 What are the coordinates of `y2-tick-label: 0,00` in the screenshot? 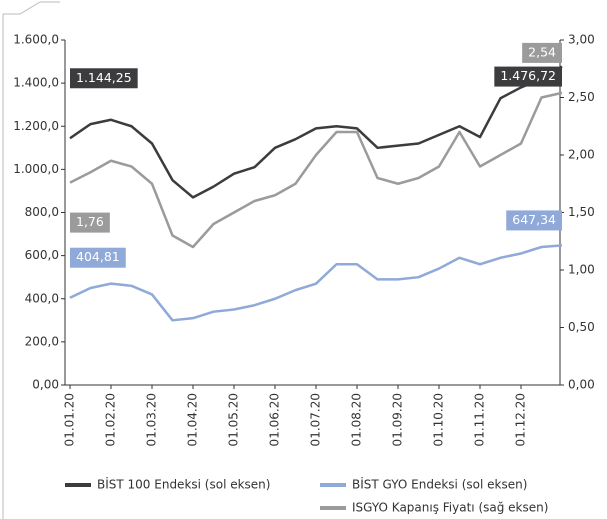 It's located at (581, 385).